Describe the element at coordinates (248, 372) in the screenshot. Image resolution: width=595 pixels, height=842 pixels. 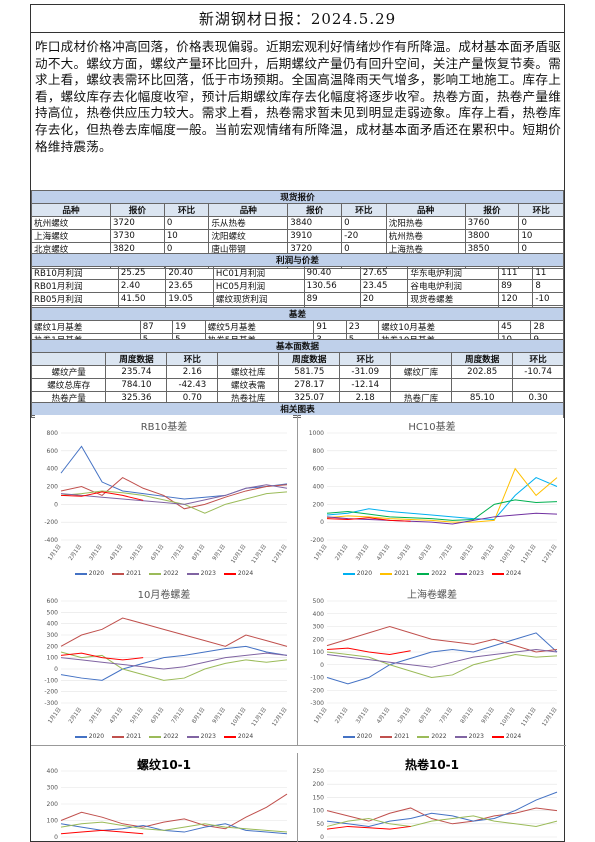
I see `table-cell: 螺纹社库` at that location.